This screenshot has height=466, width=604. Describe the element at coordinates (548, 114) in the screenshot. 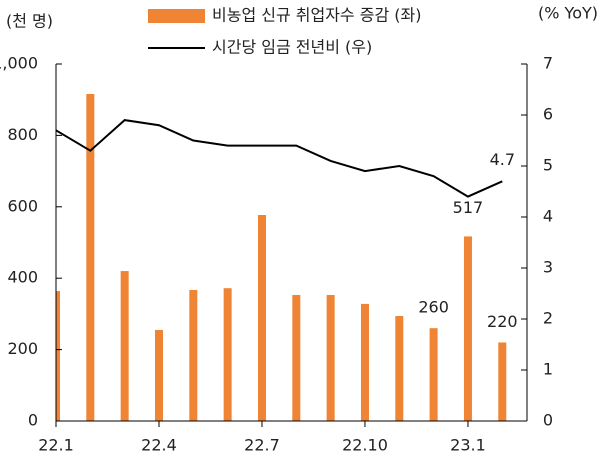

I see `y2-tick-label: 6` at that location.